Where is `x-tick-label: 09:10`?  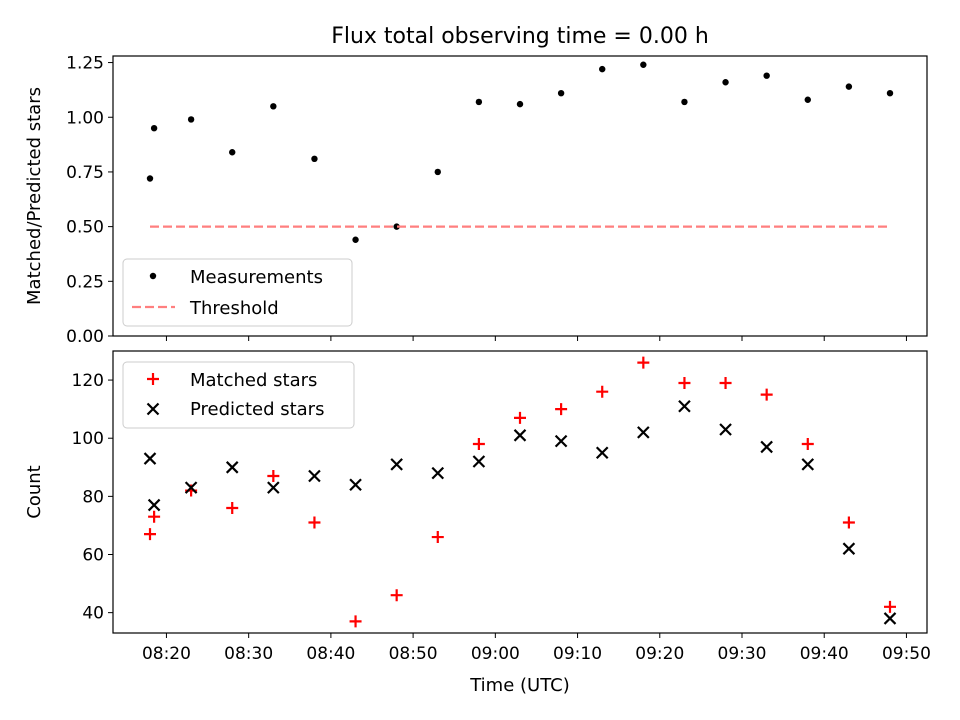 x-tick-label: 09:10 is located at coordinates (577, 654).